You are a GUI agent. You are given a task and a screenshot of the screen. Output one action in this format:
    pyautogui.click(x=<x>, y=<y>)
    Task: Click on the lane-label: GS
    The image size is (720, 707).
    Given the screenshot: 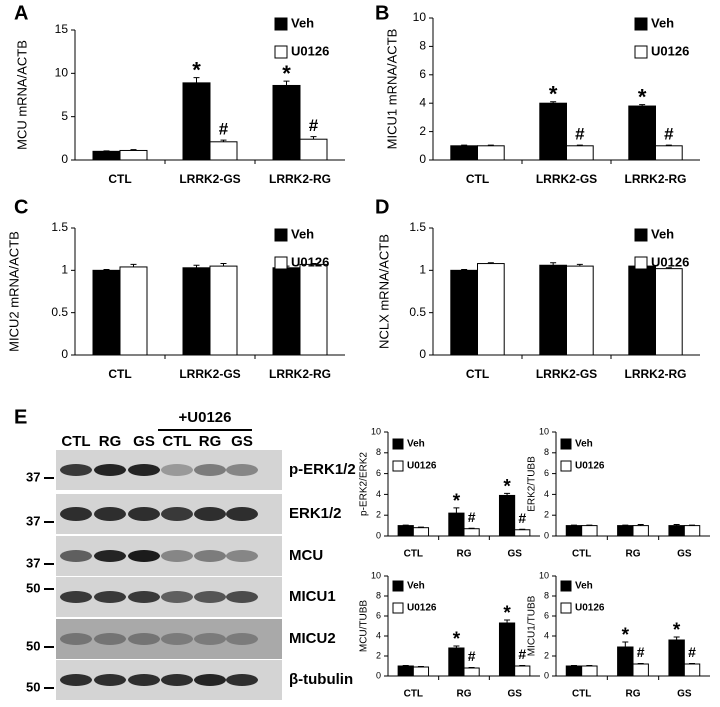 What is the action you would take?
    pyautogui.click(x=242, y=441)
    